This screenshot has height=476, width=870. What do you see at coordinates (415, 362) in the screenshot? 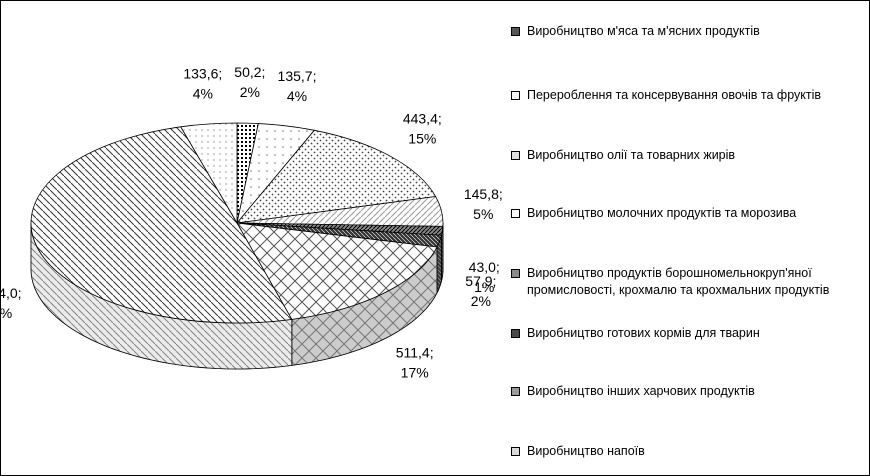
I see `data-label: 511,4; 17%` at bounding box center [415, 362].